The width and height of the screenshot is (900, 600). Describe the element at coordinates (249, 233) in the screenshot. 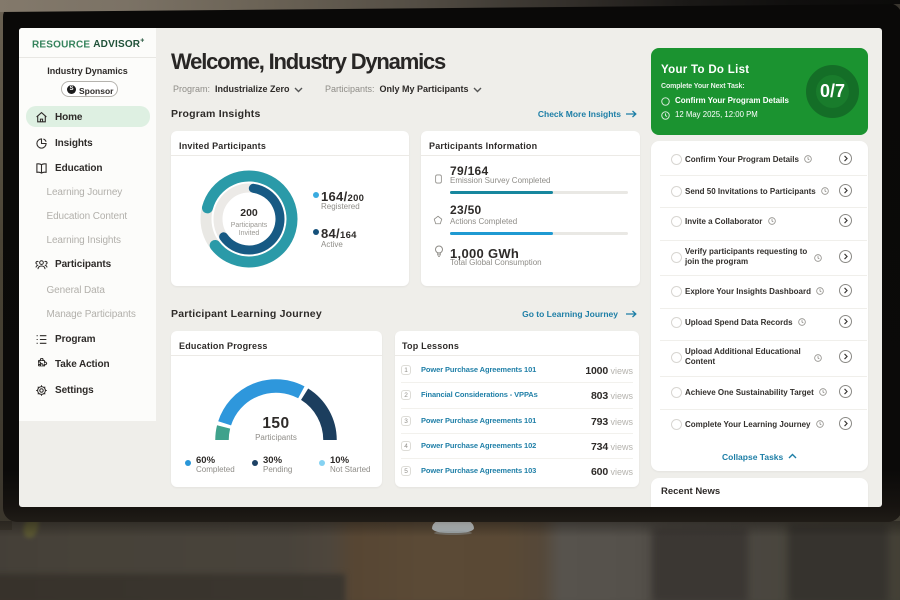

I see `svg-text: Invited` at that location.